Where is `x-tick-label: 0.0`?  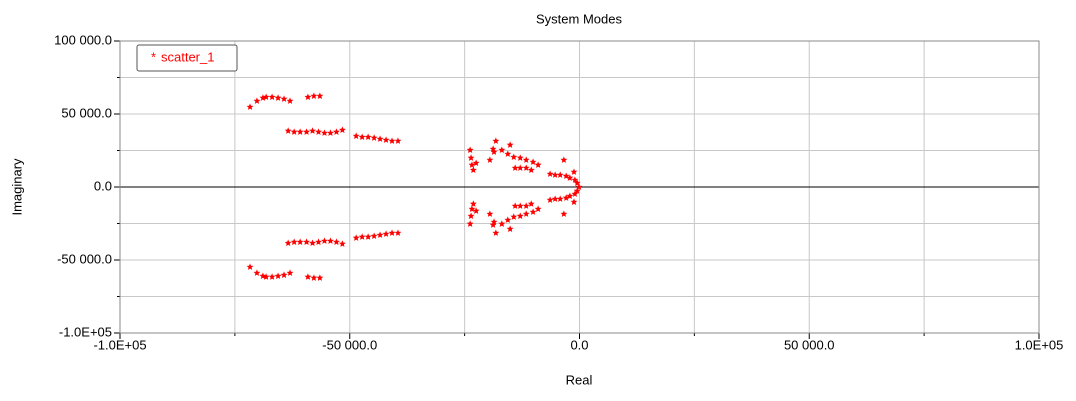
x-tick-label: 0.0 is located at coordinates (579, 344).